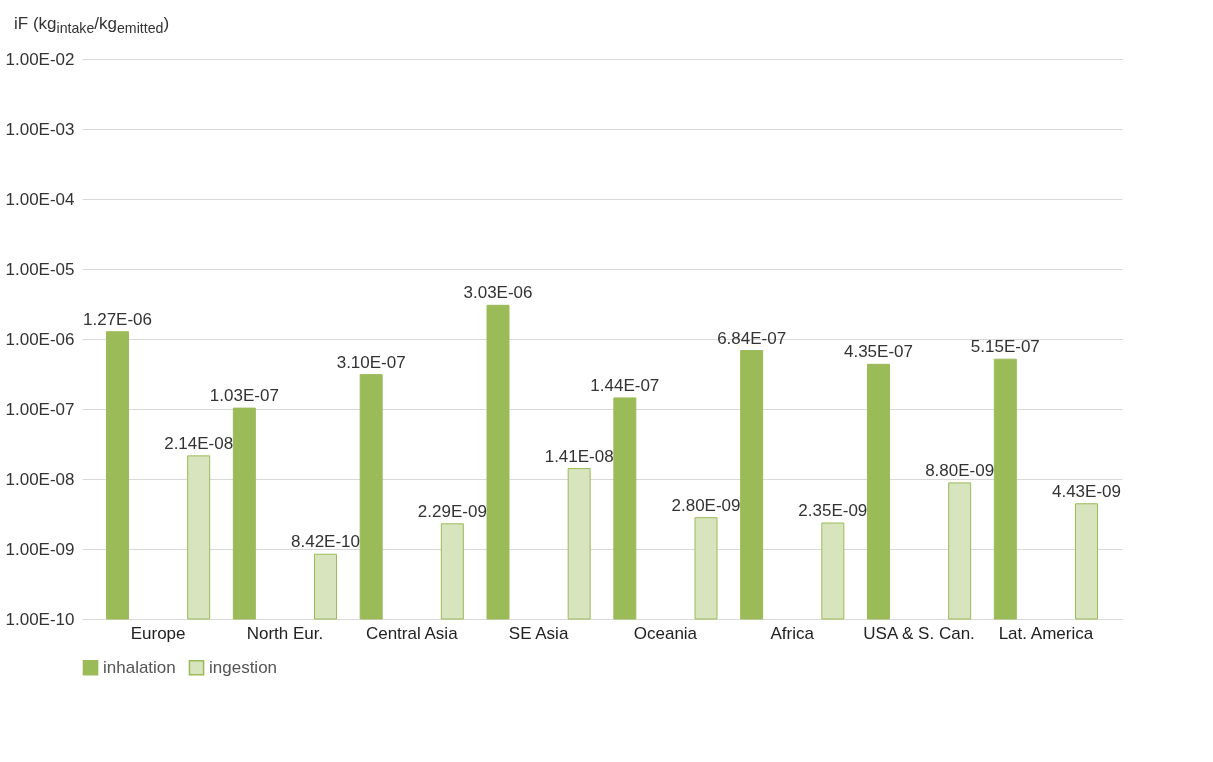  Describe the element at coordinates (752, 338) in the screenshot. I see `data-label: 6.84E-07` at that location.